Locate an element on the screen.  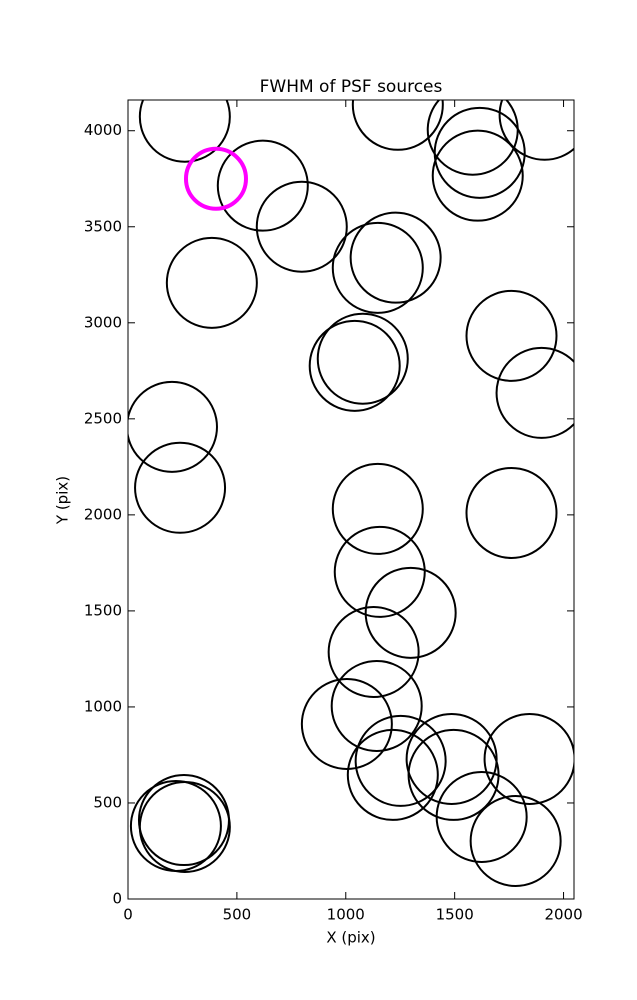
y-tick-label: 4000 is located at coordinates (103, 130).